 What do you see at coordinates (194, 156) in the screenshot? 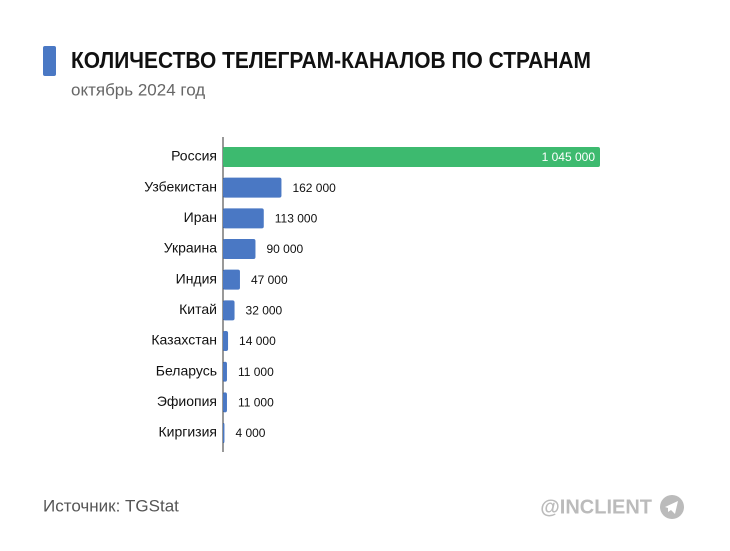
I see `category-label: Россия` at bounding box center [194, 156].